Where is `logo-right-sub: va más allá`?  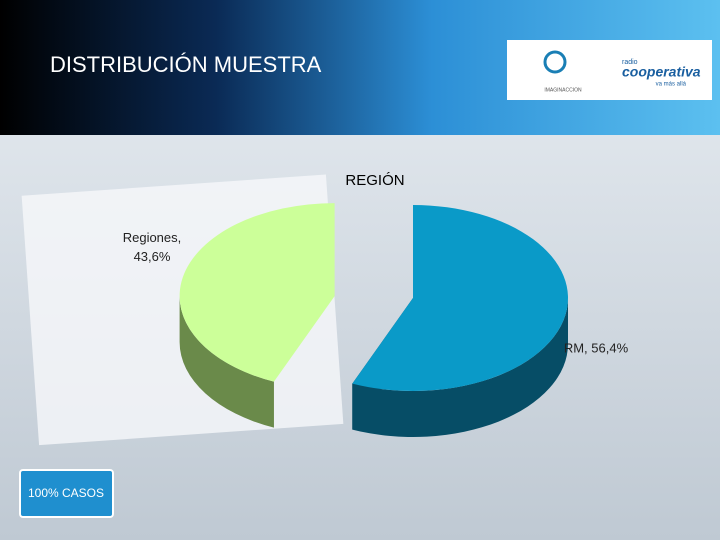
logo-right-sub: va más allá is located at coordinates (671, 85).